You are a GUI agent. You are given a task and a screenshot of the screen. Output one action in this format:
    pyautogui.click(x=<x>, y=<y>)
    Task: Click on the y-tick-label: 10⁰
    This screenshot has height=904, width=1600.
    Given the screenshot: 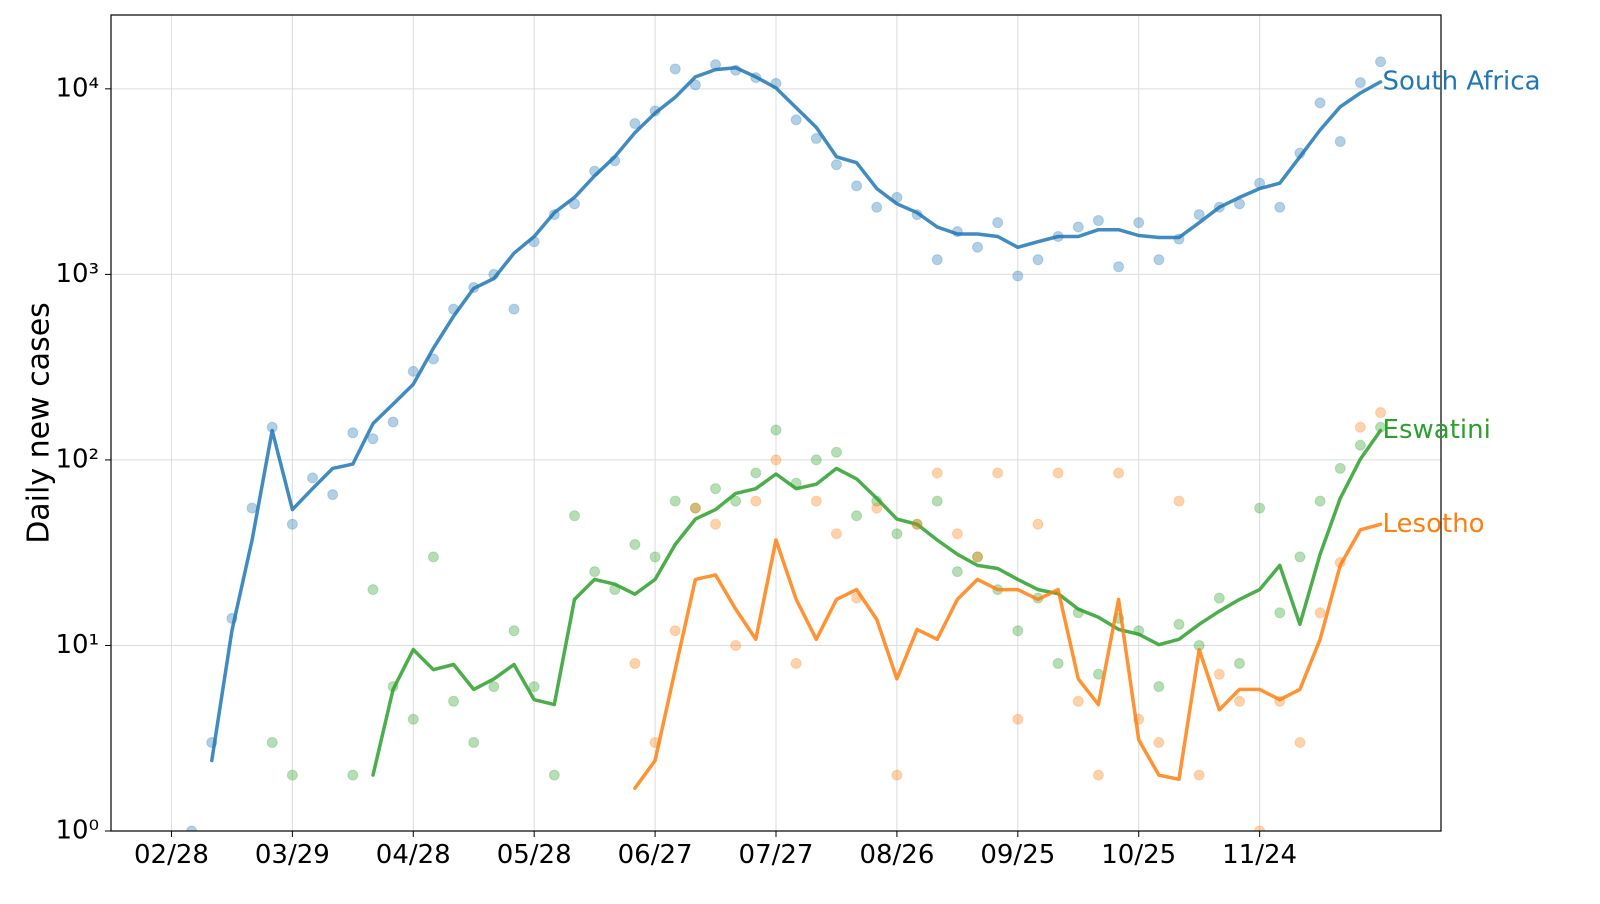 What is the action you would take?
    pyautogui.click(x=77, y=831)
    